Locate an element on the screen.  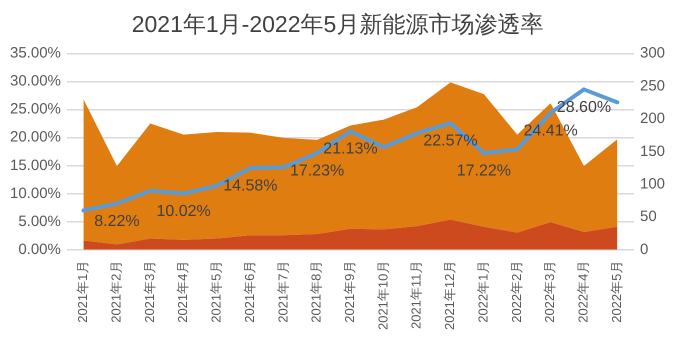
data-label: 10.02% is located at coordinates (183, 211).